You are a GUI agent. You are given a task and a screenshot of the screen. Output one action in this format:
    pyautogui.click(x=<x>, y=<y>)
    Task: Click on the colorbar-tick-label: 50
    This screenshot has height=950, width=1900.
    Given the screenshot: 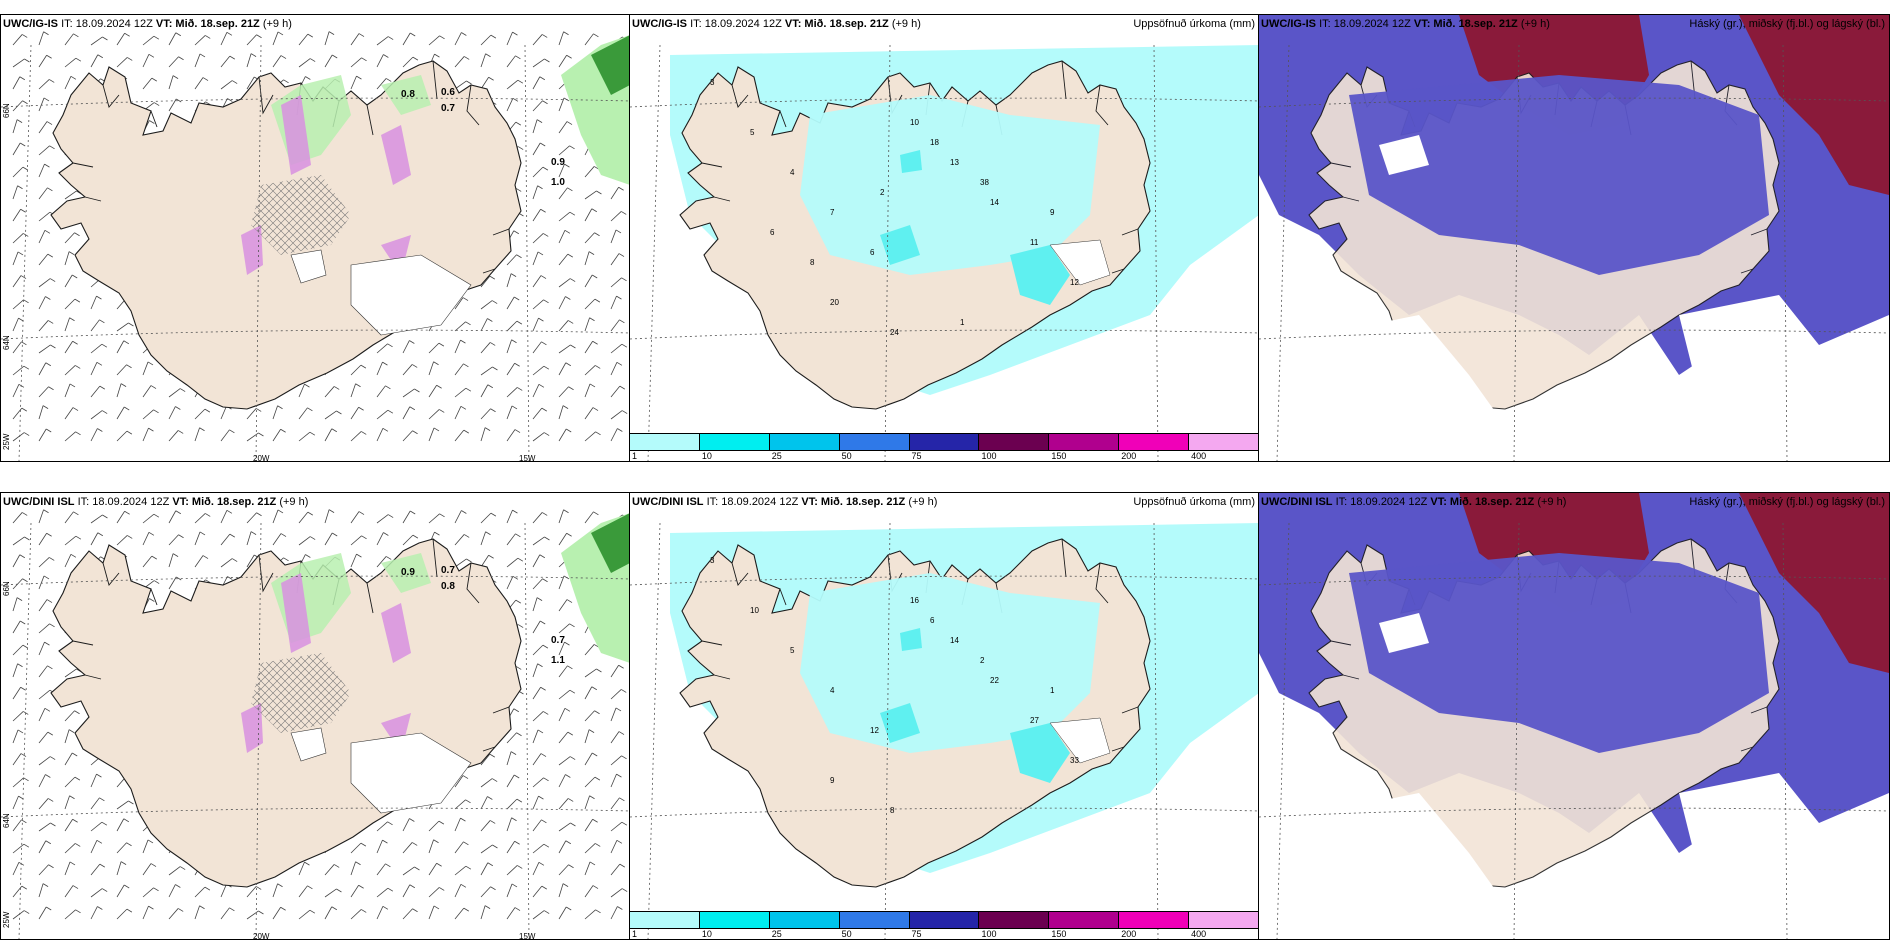 What is the action you would take?
    pyautogui.click(x=846, y=934)
    